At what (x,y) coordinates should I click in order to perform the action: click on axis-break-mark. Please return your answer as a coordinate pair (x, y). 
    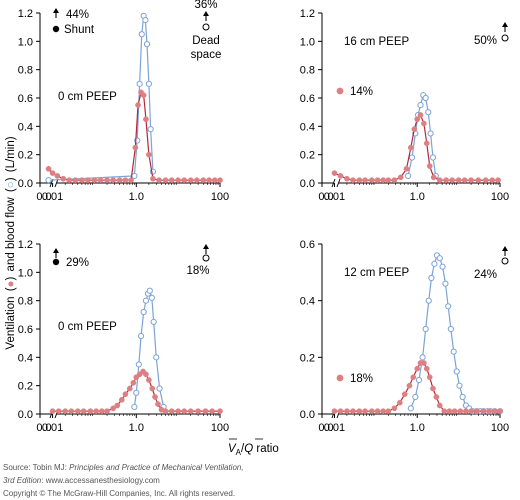
    Looking at the image, I should click on (338, 183).